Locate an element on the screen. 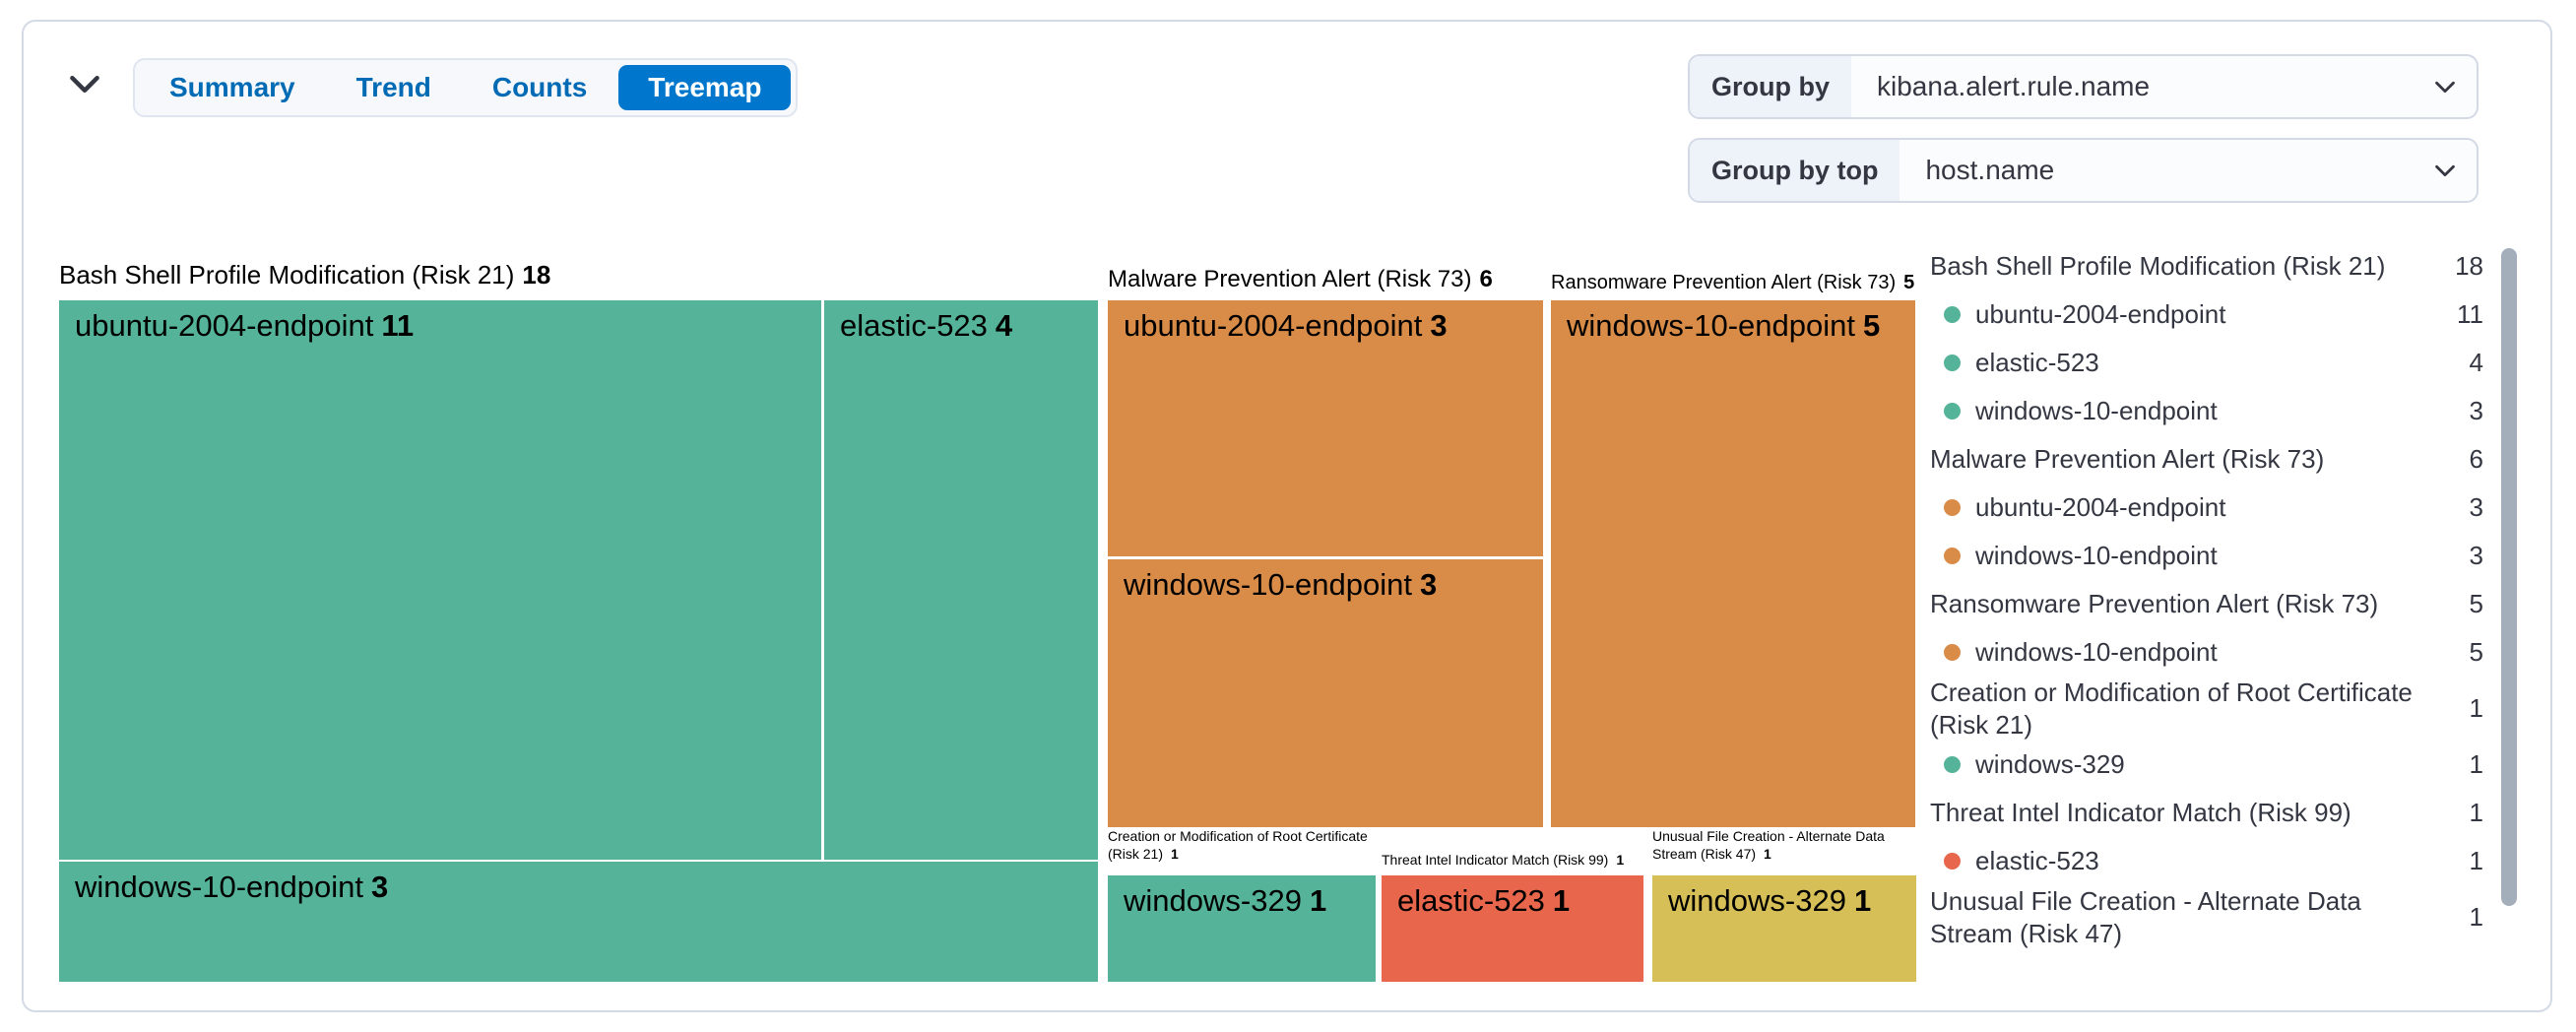 This screenshot has width=2576, height=1032. treemap-tile: ubuntu-2004-endpoint 3 is located at coordinates (1325, 428).